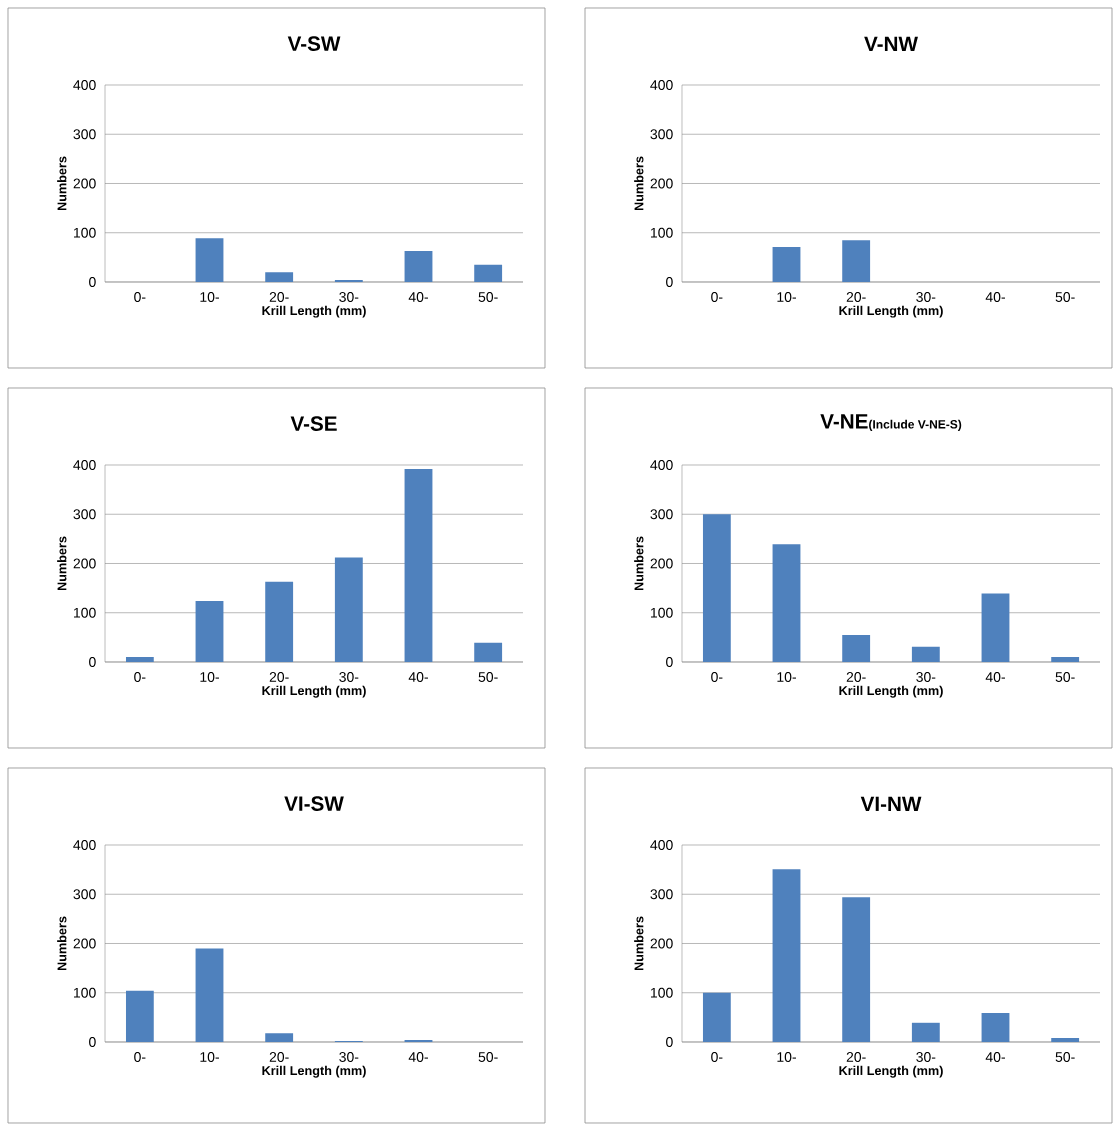  Describe the element at coordinates (314, 43) in the screenshot. I see `chart-title: V-SW` at that location.